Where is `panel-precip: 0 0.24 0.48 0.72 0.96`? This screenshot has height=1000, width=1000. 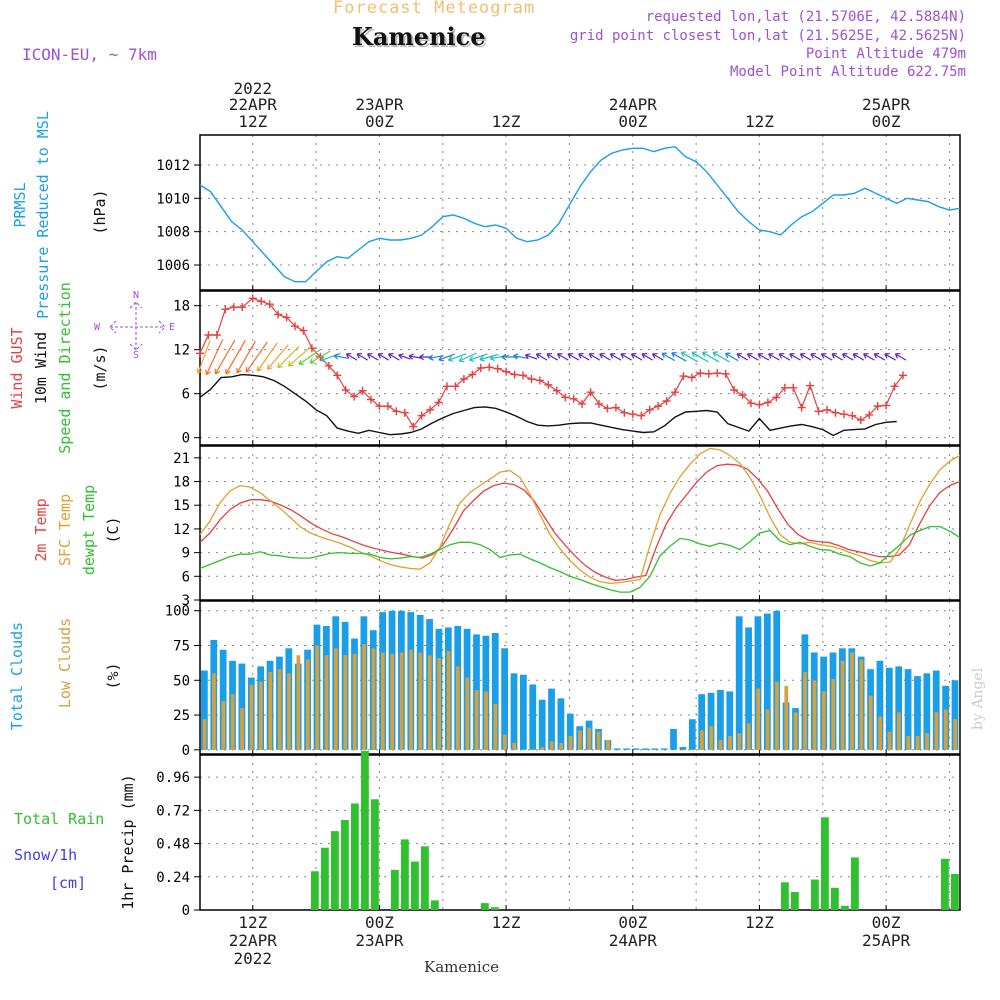
panel-precip: 0 0.24 0.48 0.72 0.96 is located at coordinates (558, 836).